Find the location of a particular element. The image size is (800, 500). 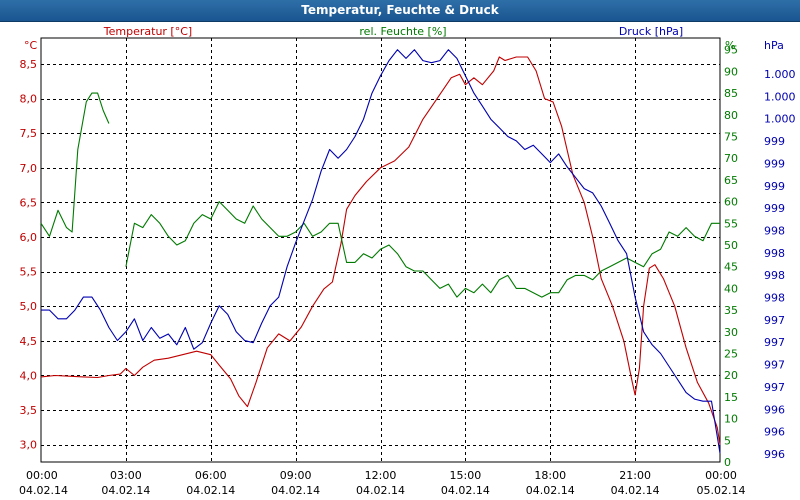

temperature-tick-label: 3,0 is located at coordinates (29, 445).